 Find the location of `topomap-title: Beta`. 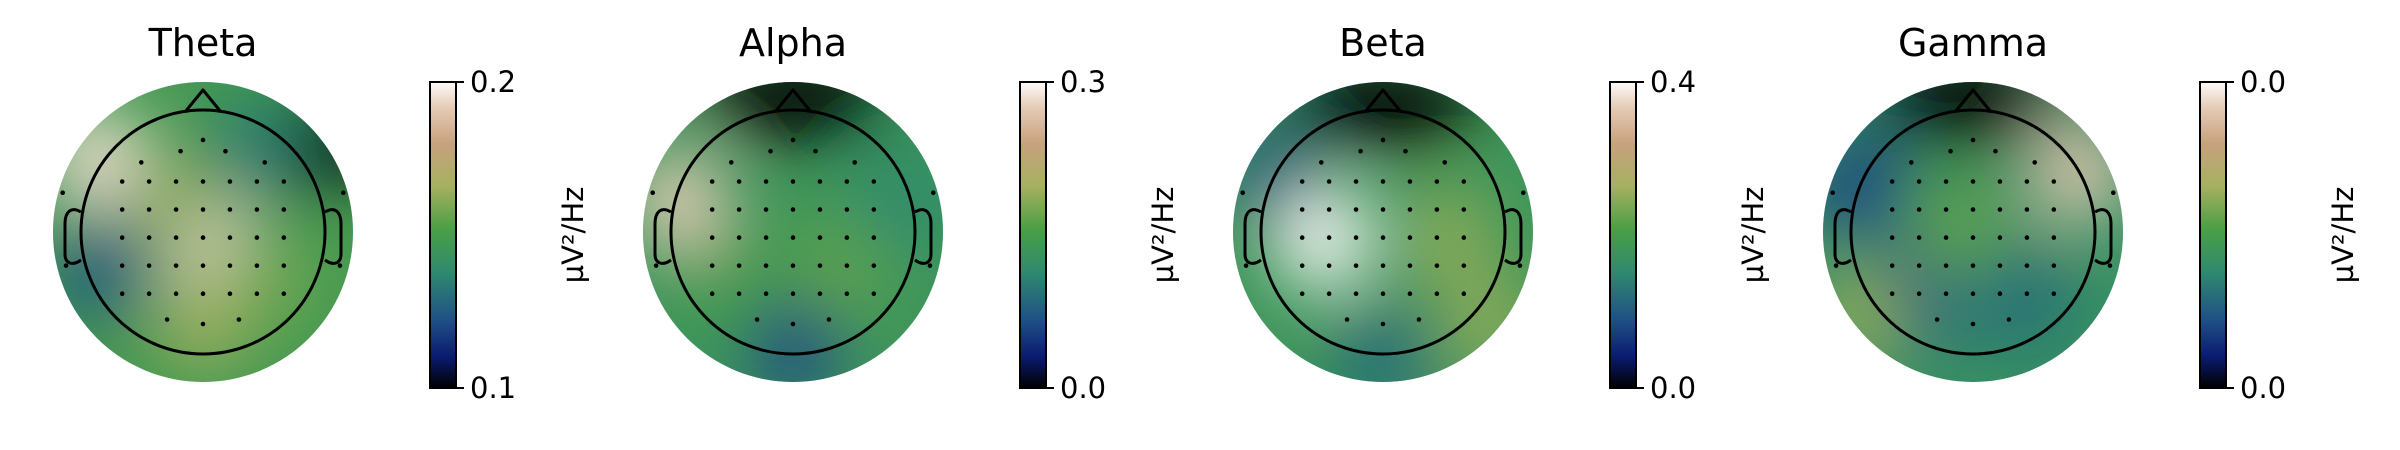

topomap-title: Beta is located at coordinates (1383, 43).